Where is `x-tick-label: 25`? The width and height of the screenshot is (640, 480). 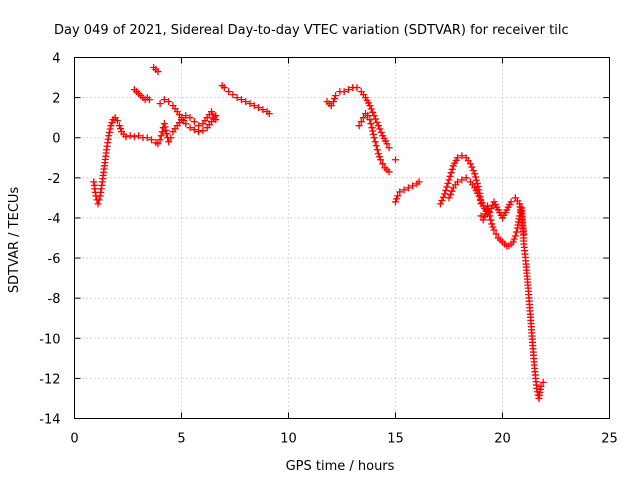 x-tick-label: 25 is located at coordinates (609, 439).